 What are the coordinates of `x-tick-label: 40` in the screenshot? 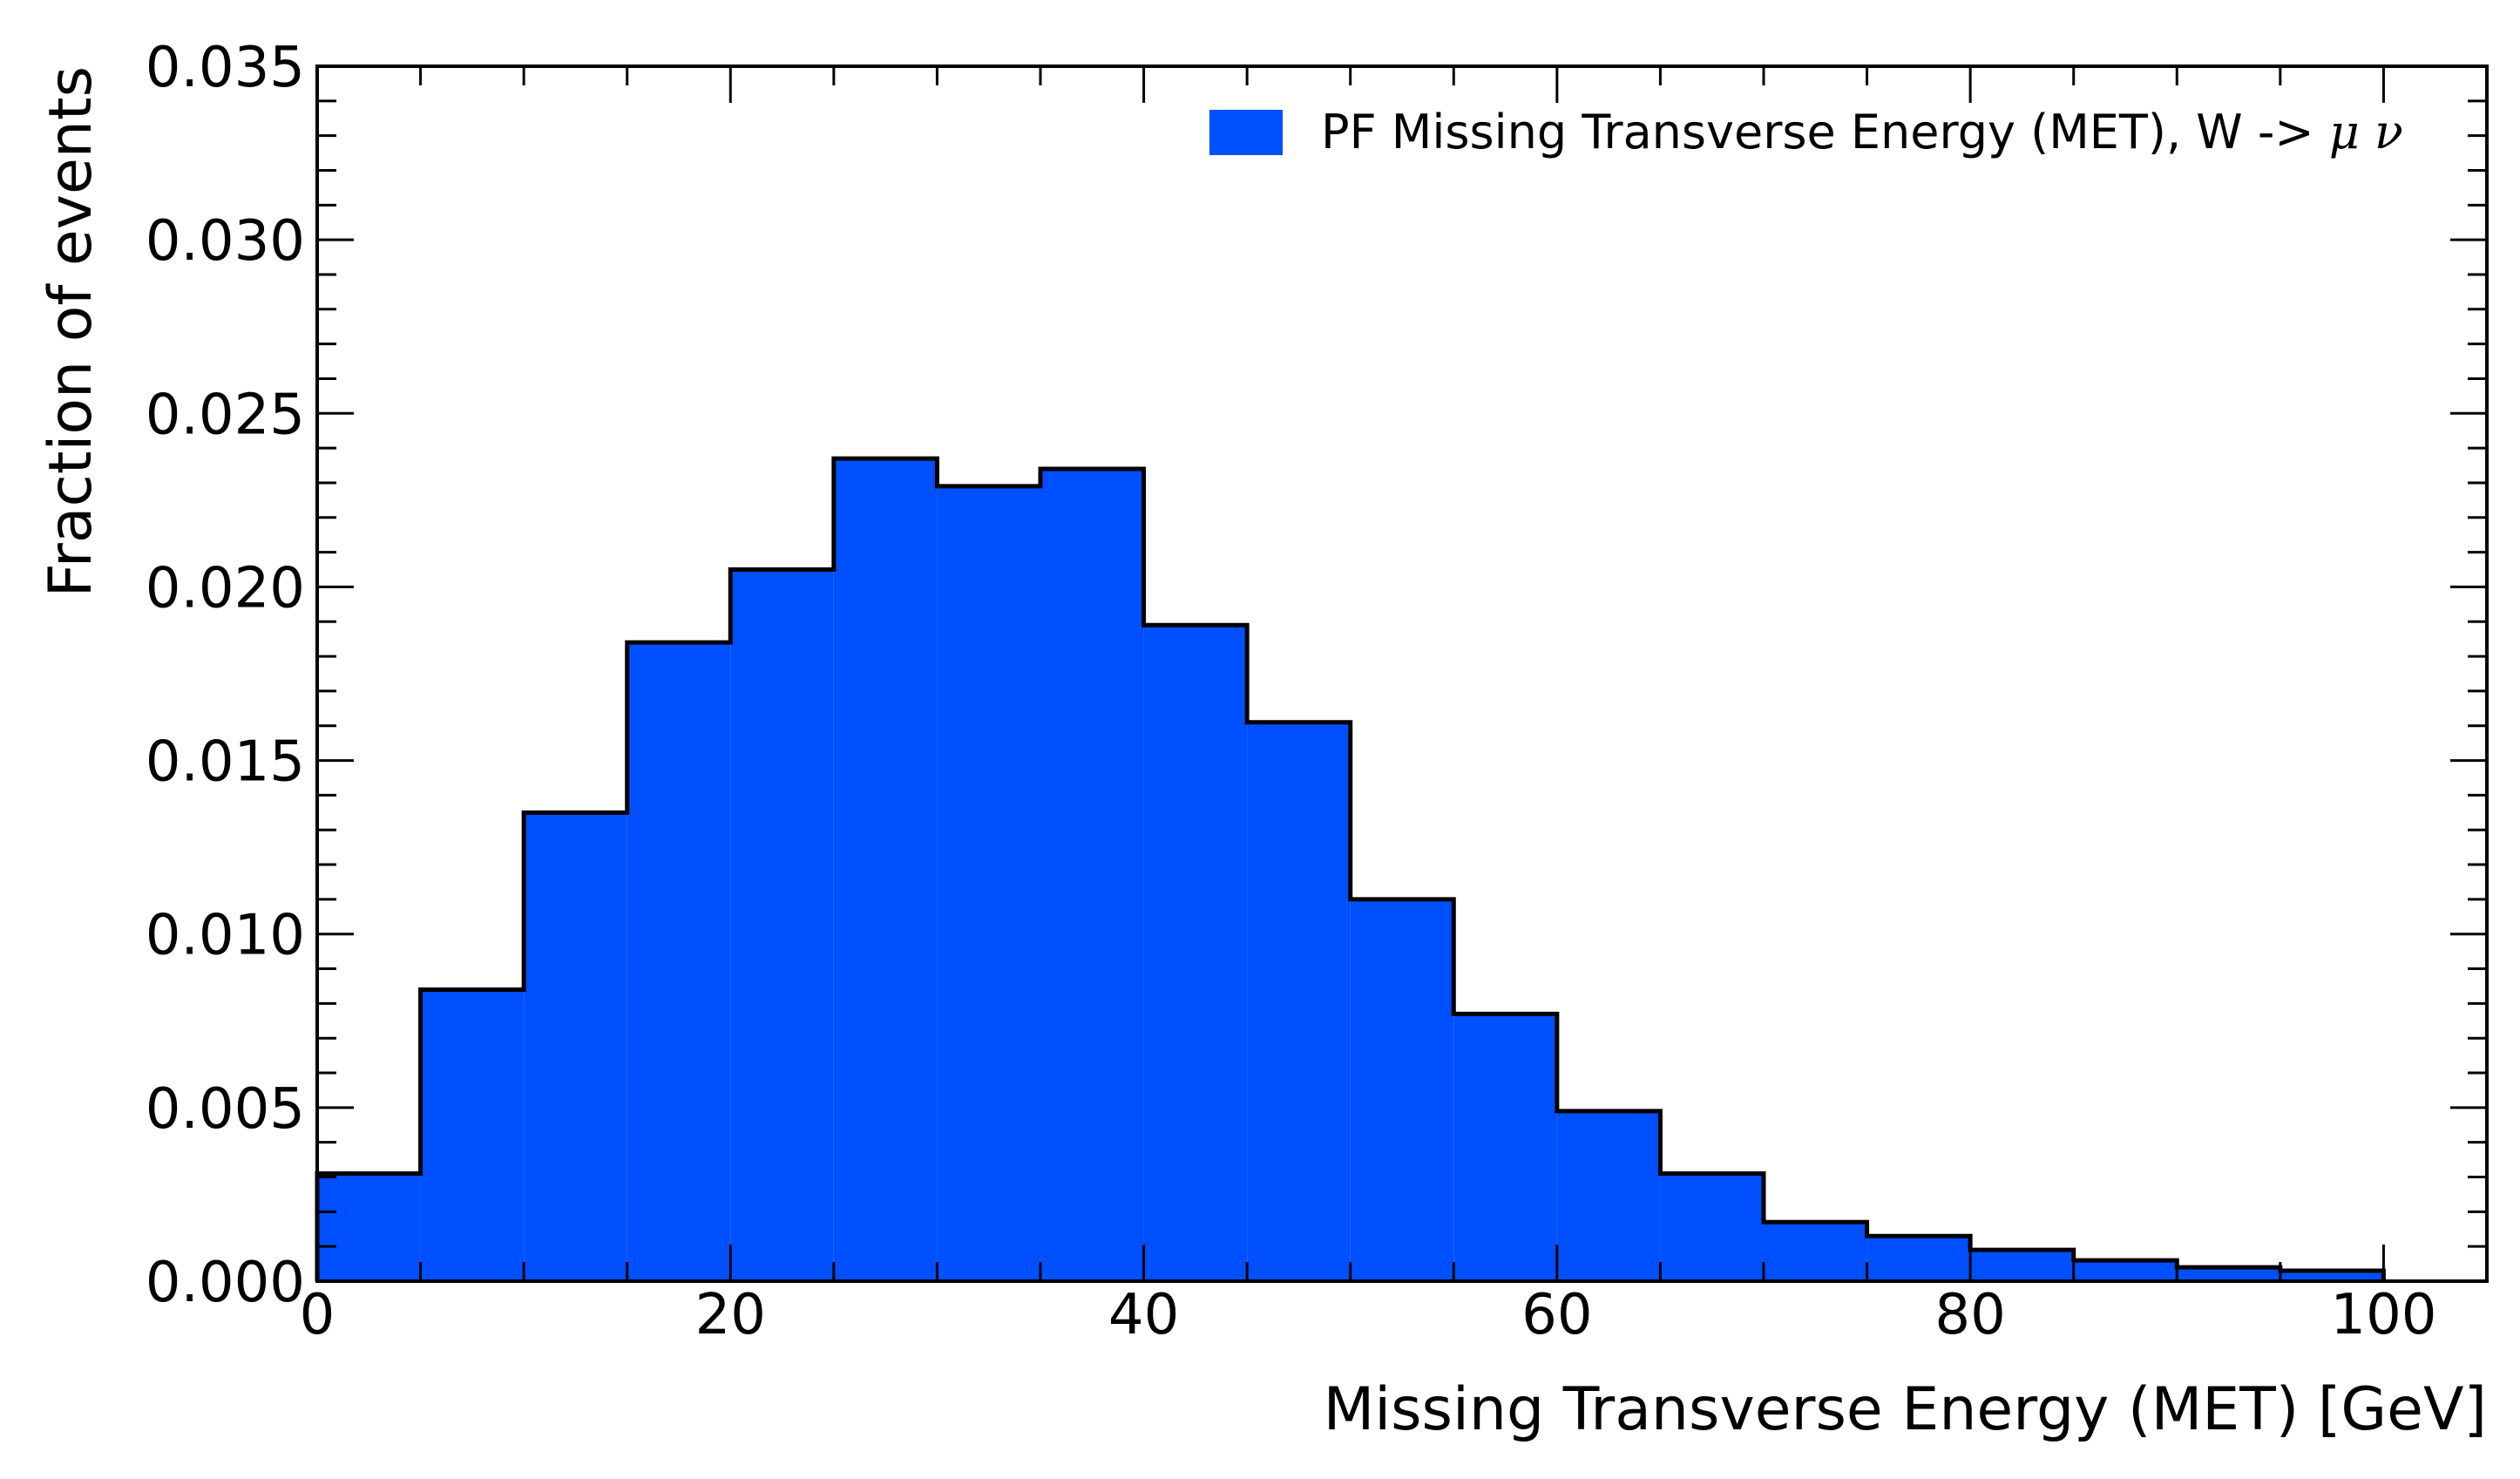 It's located at (1143, 1315).